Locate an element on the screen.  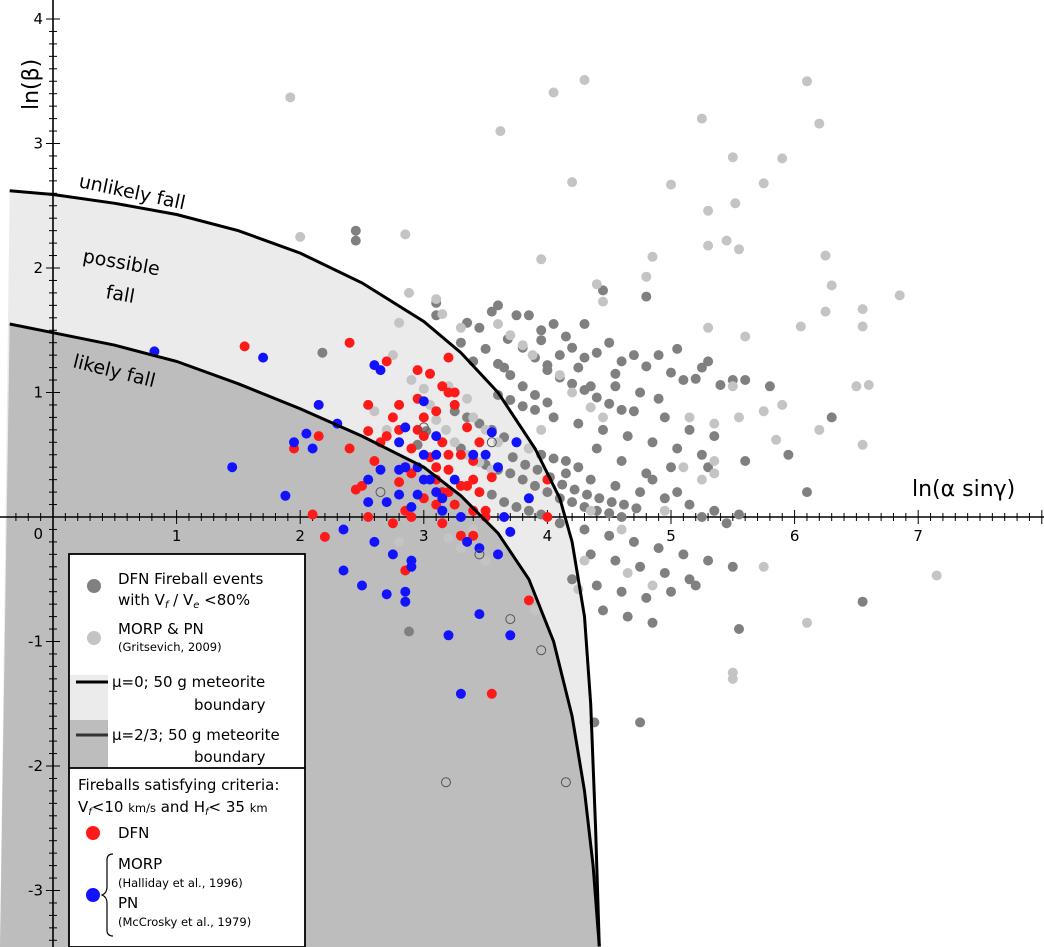
legend-pn-ref: (McCrosky et al., 1979) is located at coordinates (184, 922).